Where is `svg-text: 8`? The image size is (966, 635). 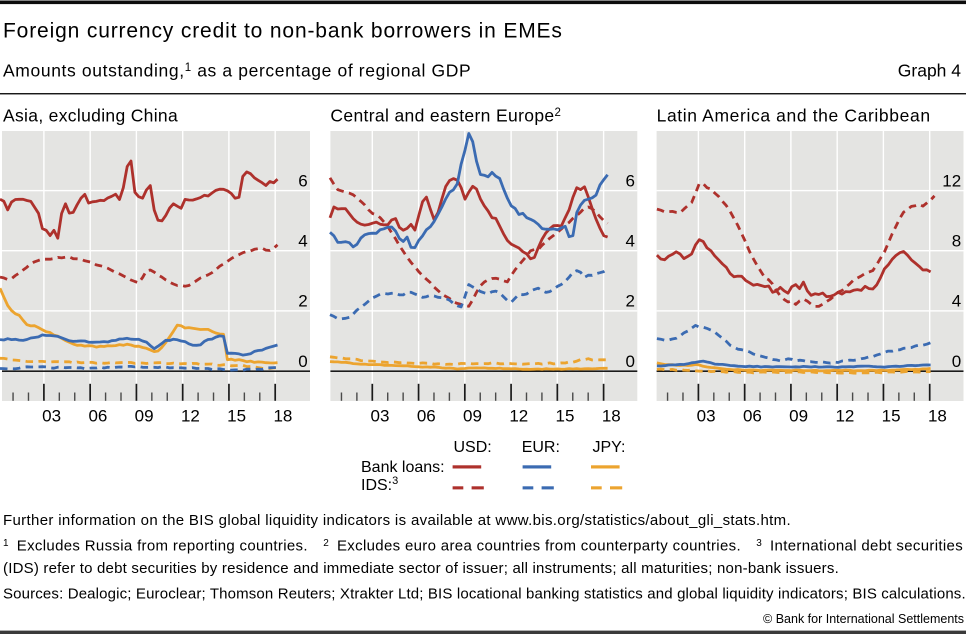
svg-text: 8 is located at coordinates (956, 241).